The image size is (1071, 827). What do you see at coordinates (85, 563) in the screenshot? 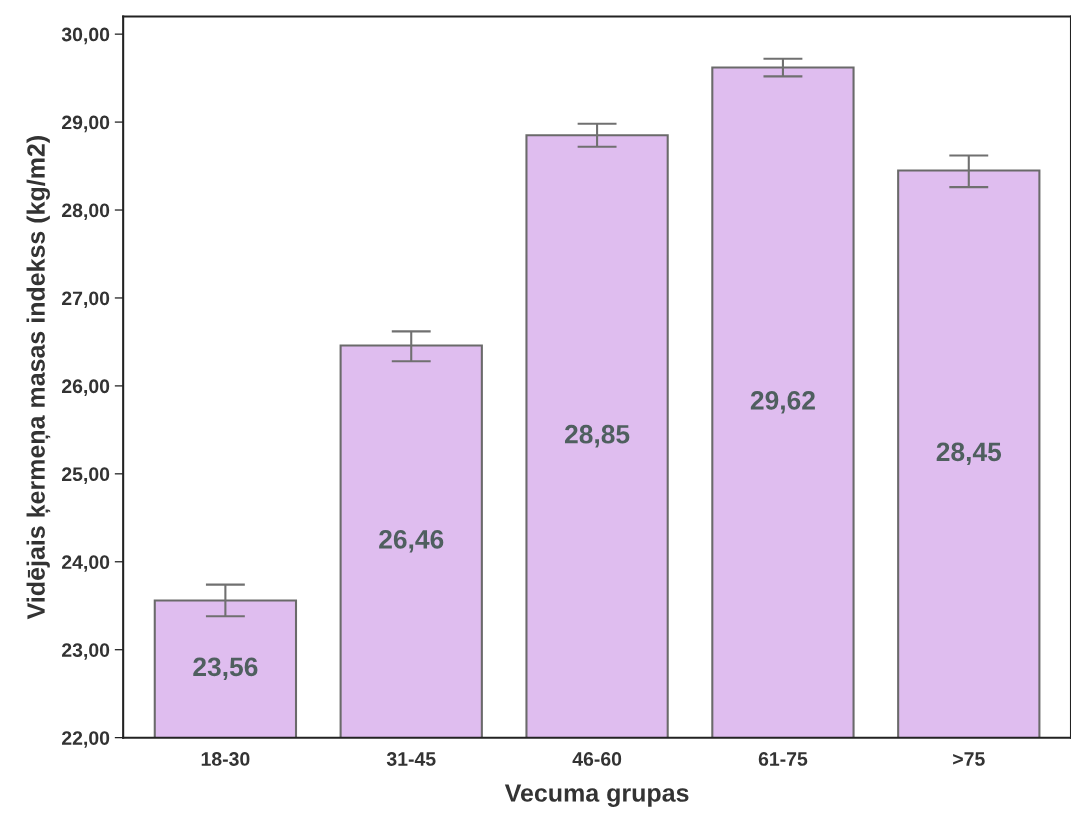
I see `y-tick-label: 24,00` at bounding box center [85, 563].